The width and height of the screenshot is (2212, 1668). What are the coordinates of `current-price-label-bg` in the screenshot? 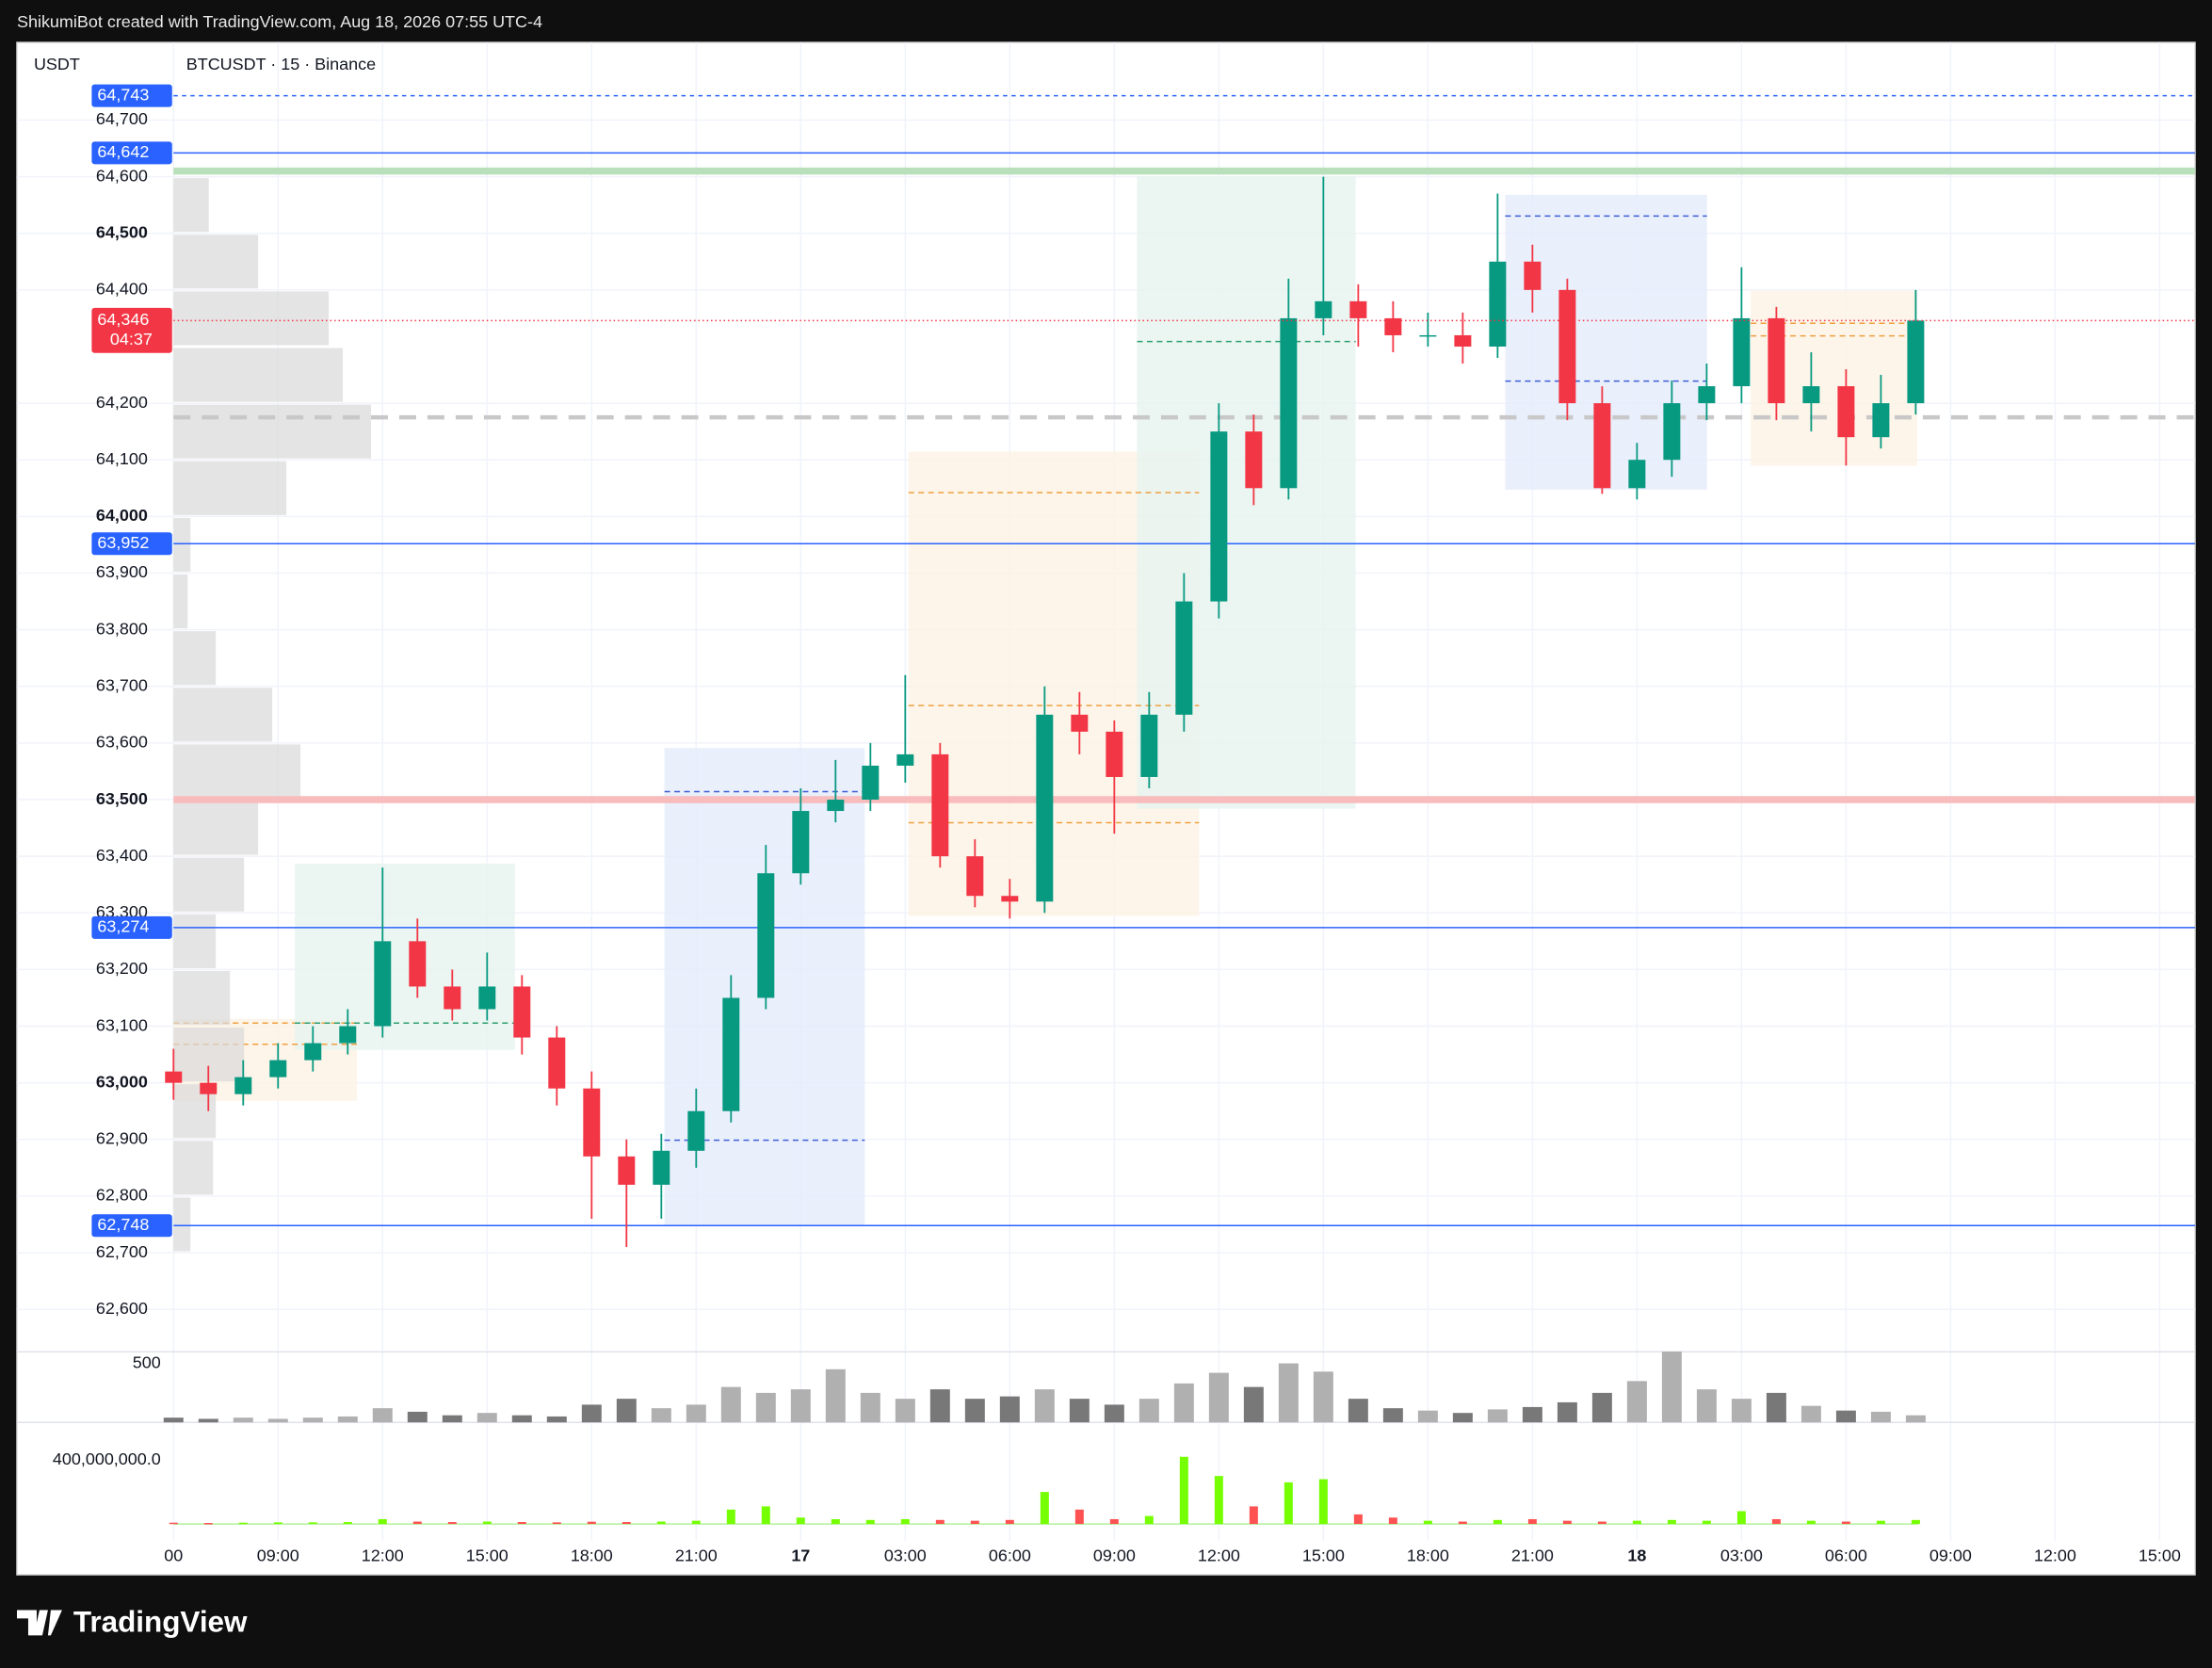 It's located at (131, 330).